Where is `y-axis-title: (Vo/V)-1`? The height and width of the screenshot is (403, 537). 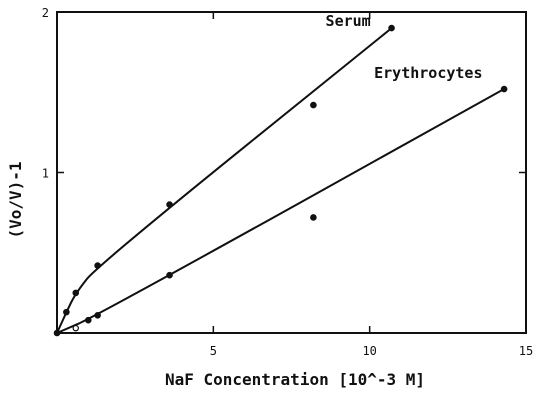
y-axis-title: (Vo/V)-1 is located at coordinates (15, 199).